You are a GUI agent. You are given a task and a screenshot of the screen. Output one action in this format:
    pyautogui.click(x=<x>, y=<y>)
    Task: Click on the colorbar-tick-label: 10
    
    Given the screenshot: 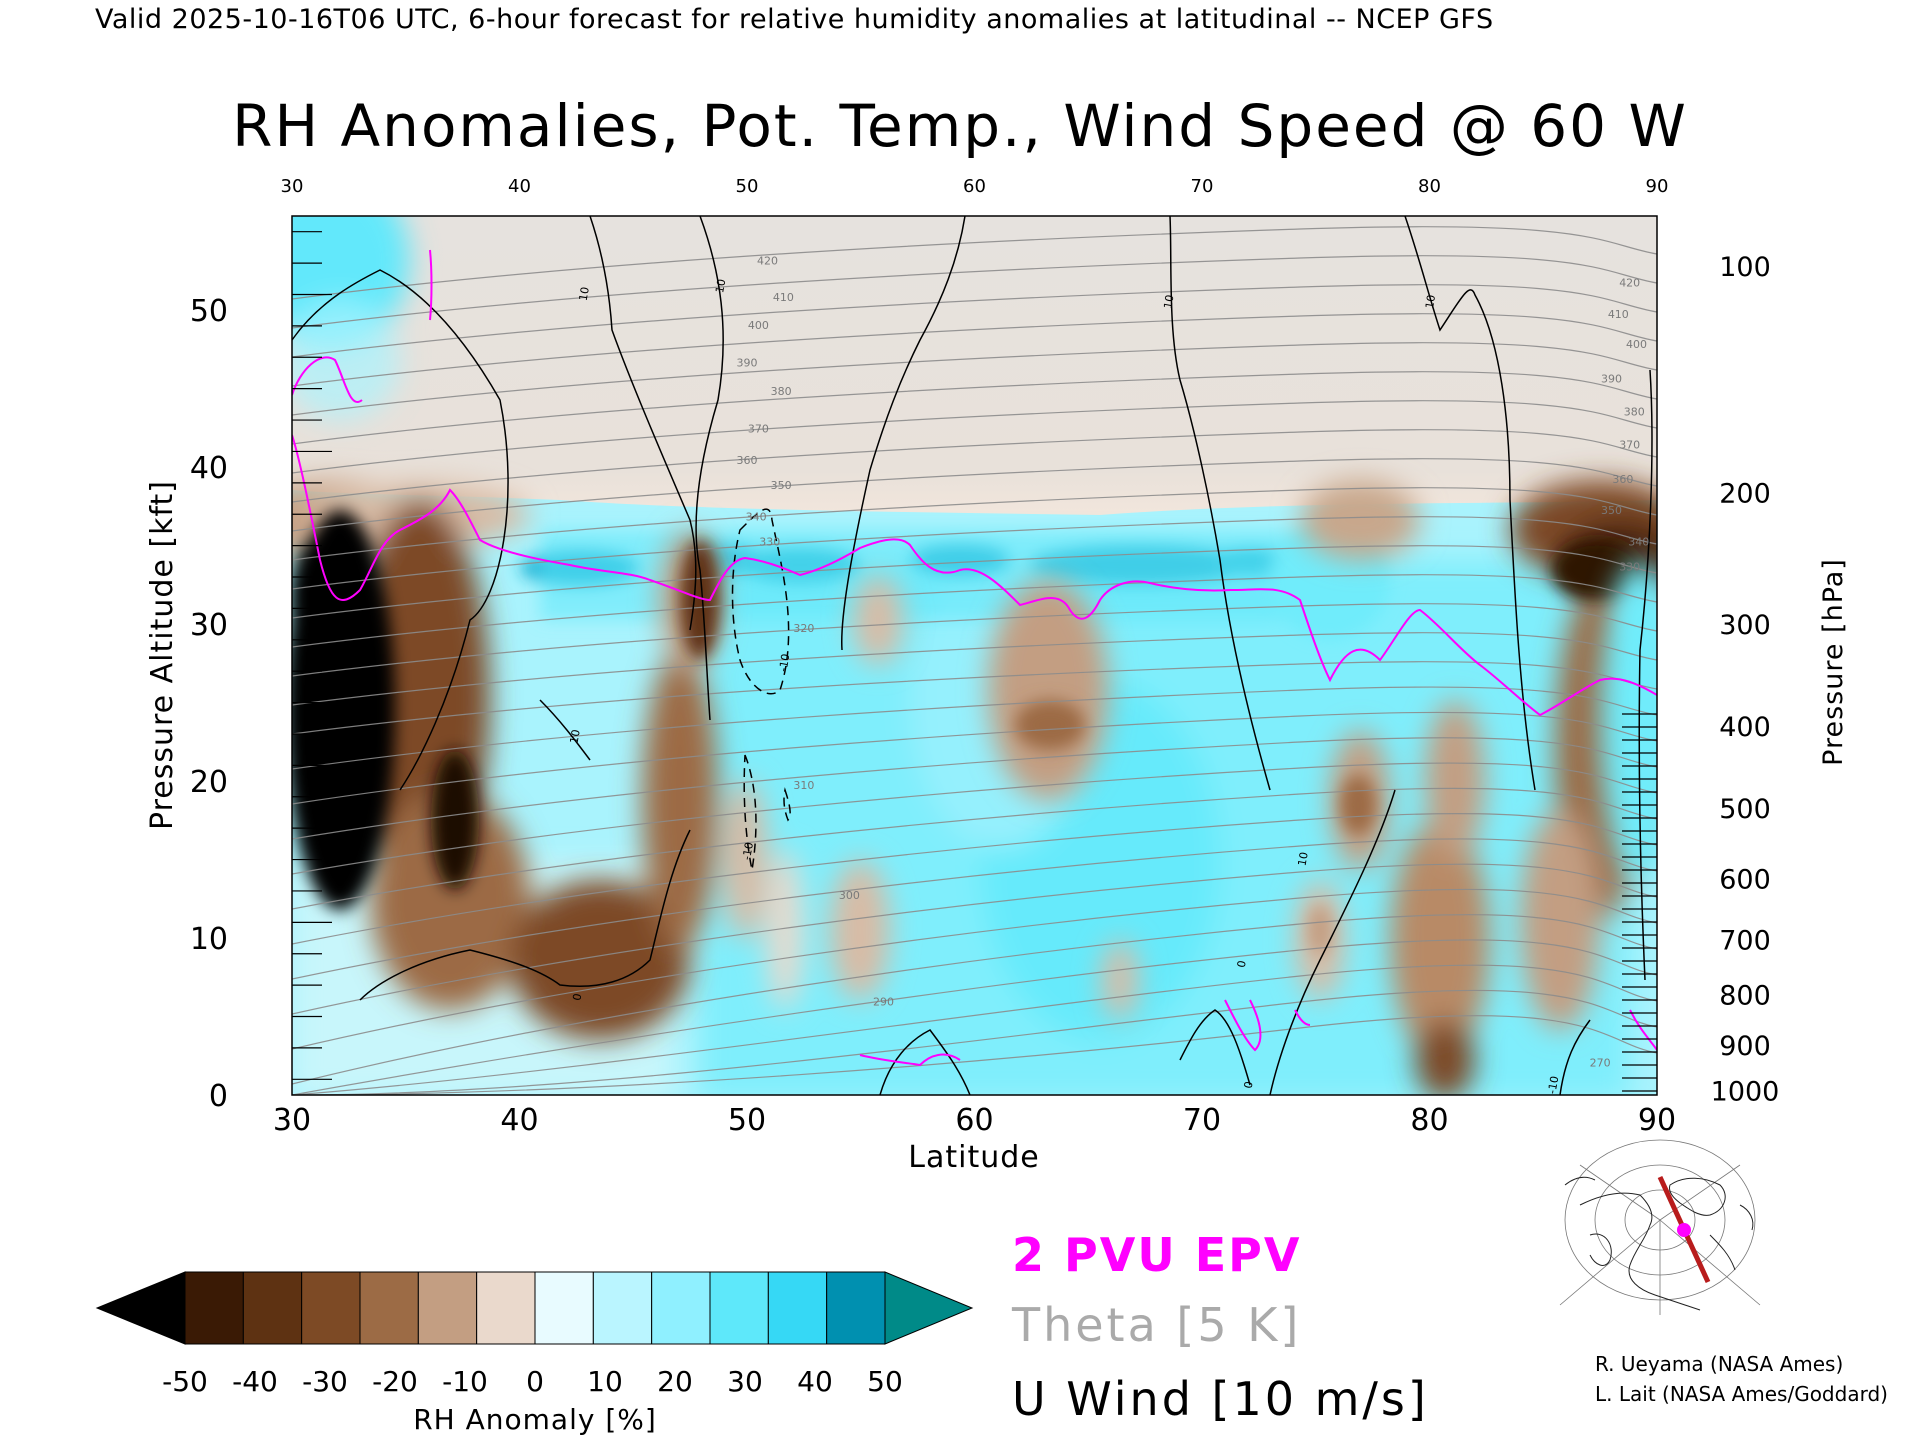 What is the action you would take?
    pyautogui.click(x=605, y=1381)
    